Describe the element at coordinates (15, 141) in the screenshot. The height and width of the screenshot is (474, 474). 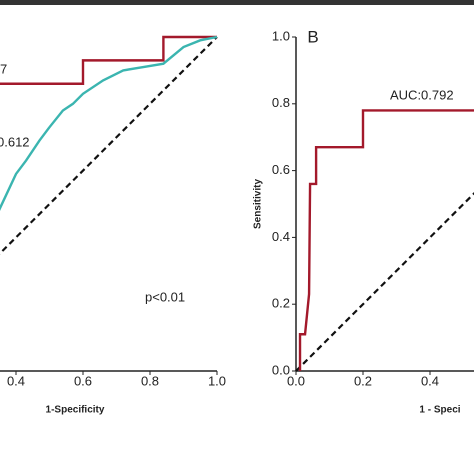
I see `annotation: 0.612` at that location.